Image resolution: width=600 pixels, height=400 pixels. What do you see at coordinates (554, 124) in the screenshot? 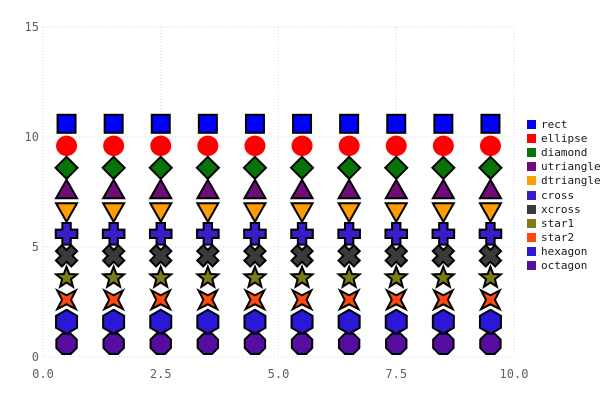
I see `legend-label: rect` at bounding box center [554, 124].